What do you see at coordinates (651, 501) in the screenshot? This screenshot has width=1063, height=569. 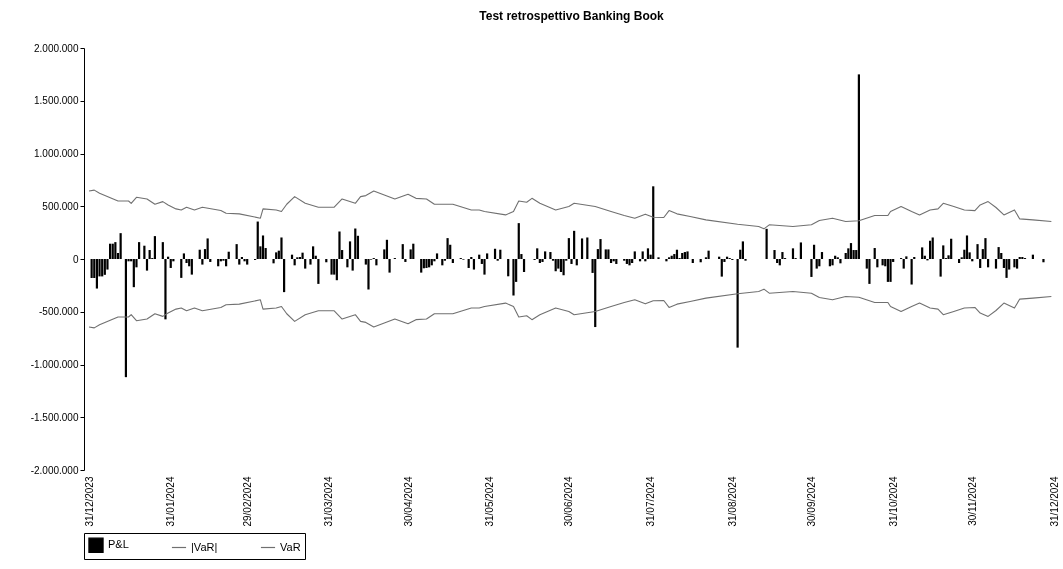 I see `x-tick-label: 31/07/2024` at bounding box center [651, 501].